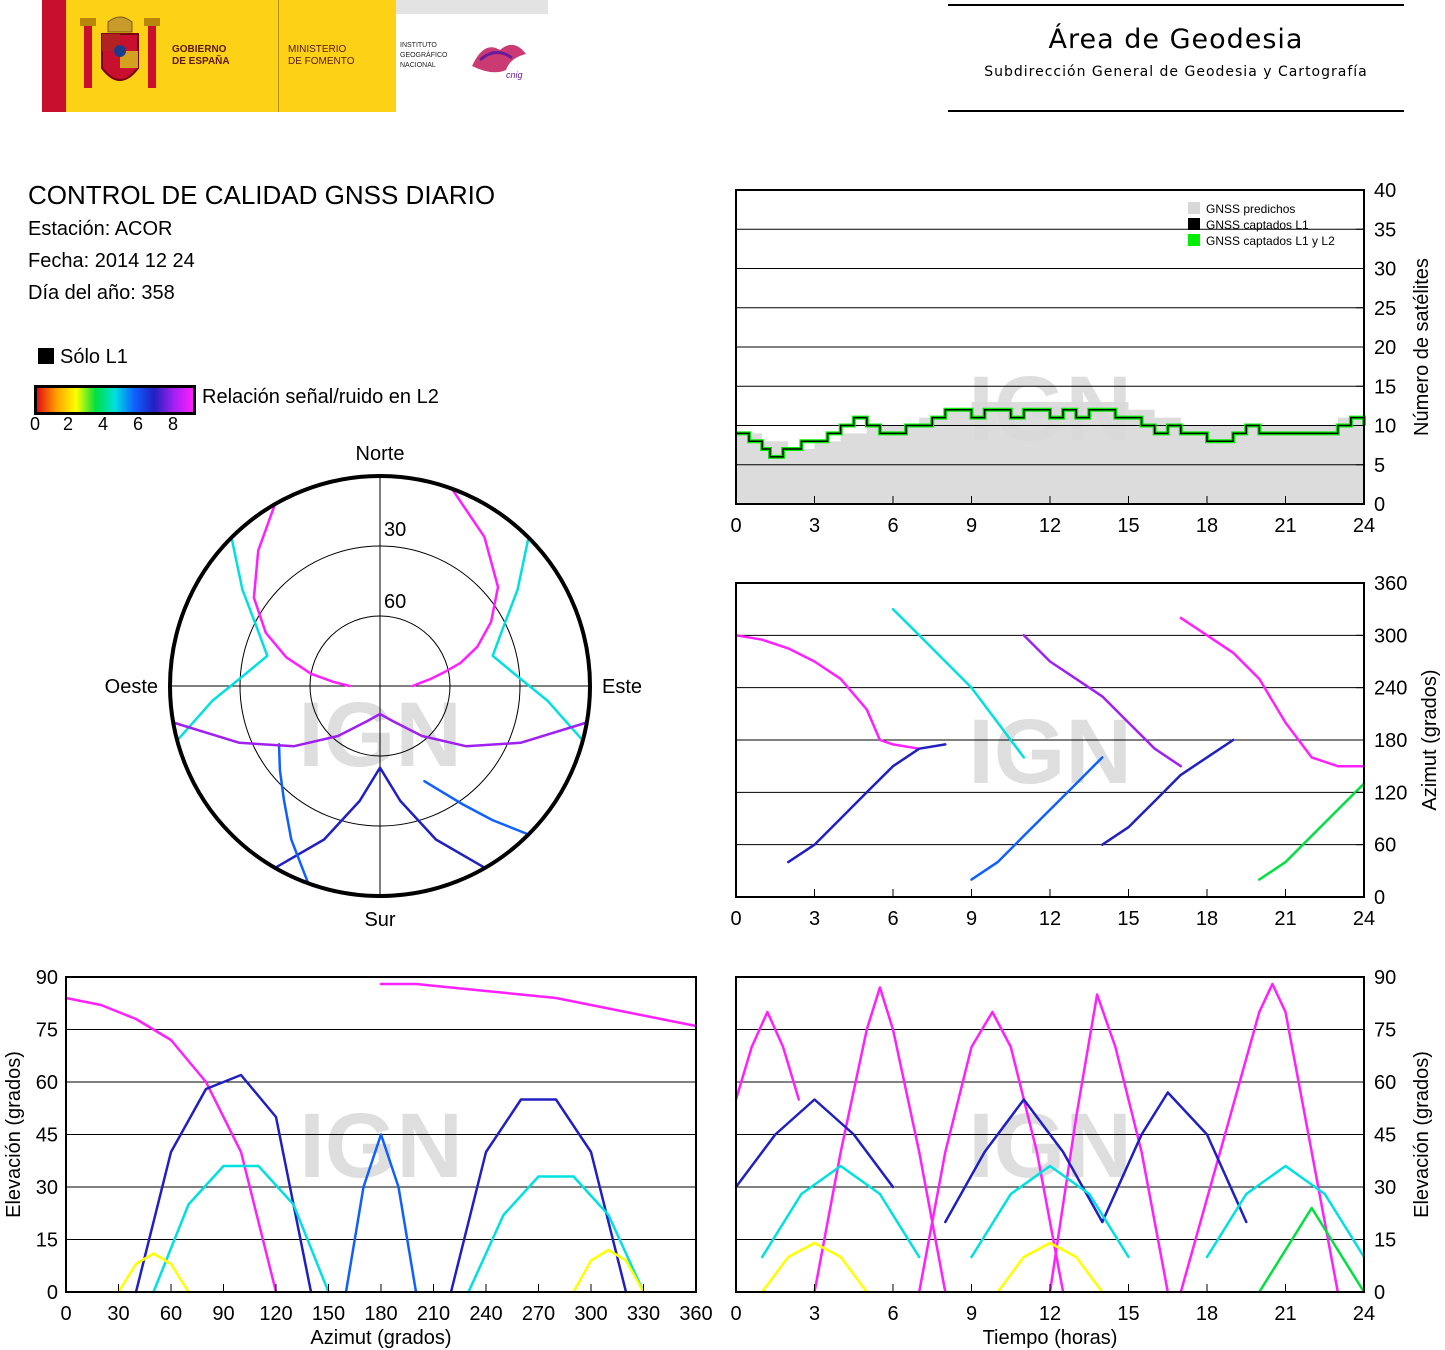 The image size is (1445, 1350). What do you see at coordinates (1422, 1134) in the screenshot?
I see `elev-time-ylabel: Elevación (grados)` at bounding box center [1422, 1134].